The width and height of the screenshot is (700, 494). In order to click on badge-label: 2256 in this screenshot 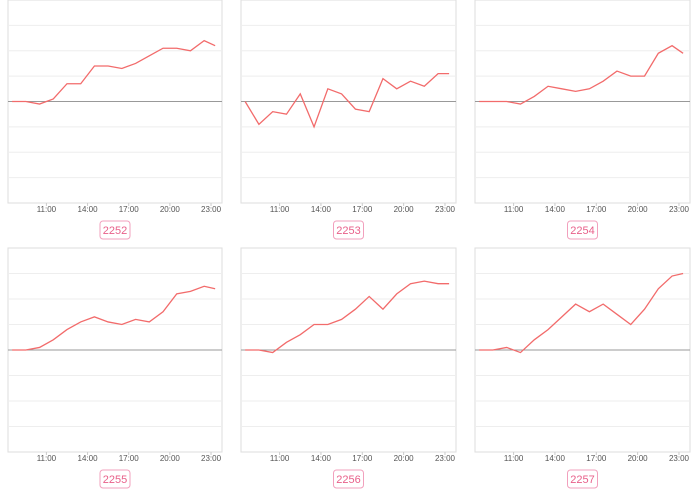, I will do `click(348, 480)`.